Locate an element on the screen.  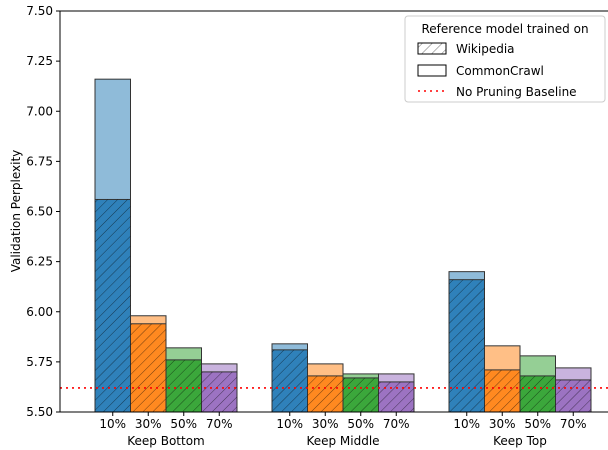
y-tick-label: 5.50 is located at coordinates (39, 412).